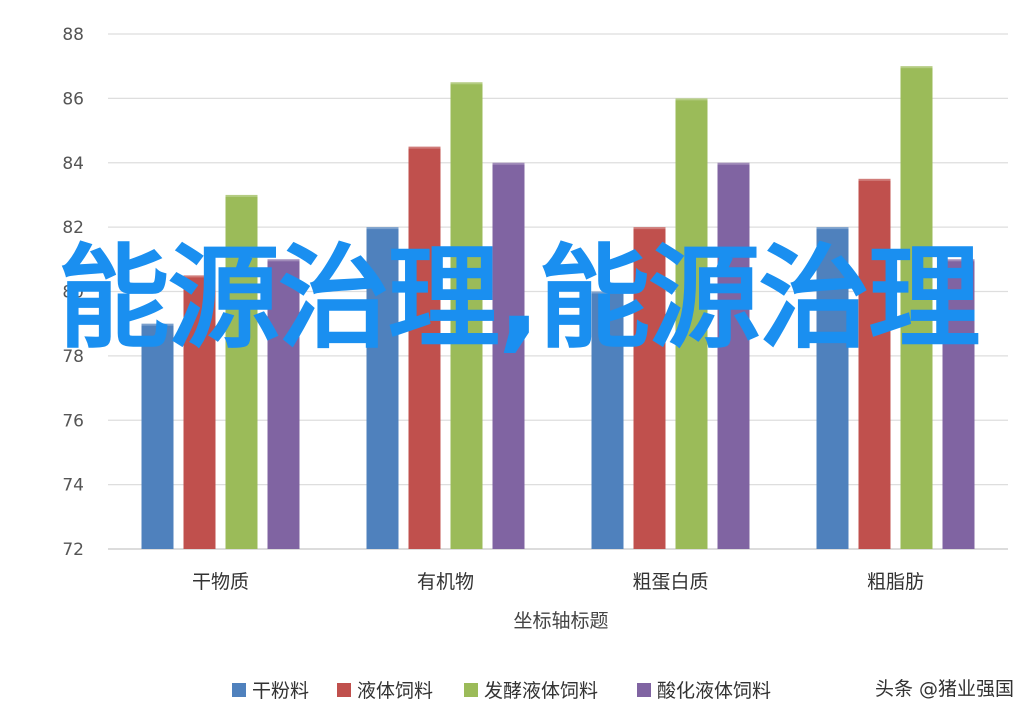 The width and height of the screenshot is (1036, 720). I want to click on y-tick-label: 78, so click(73, 357).